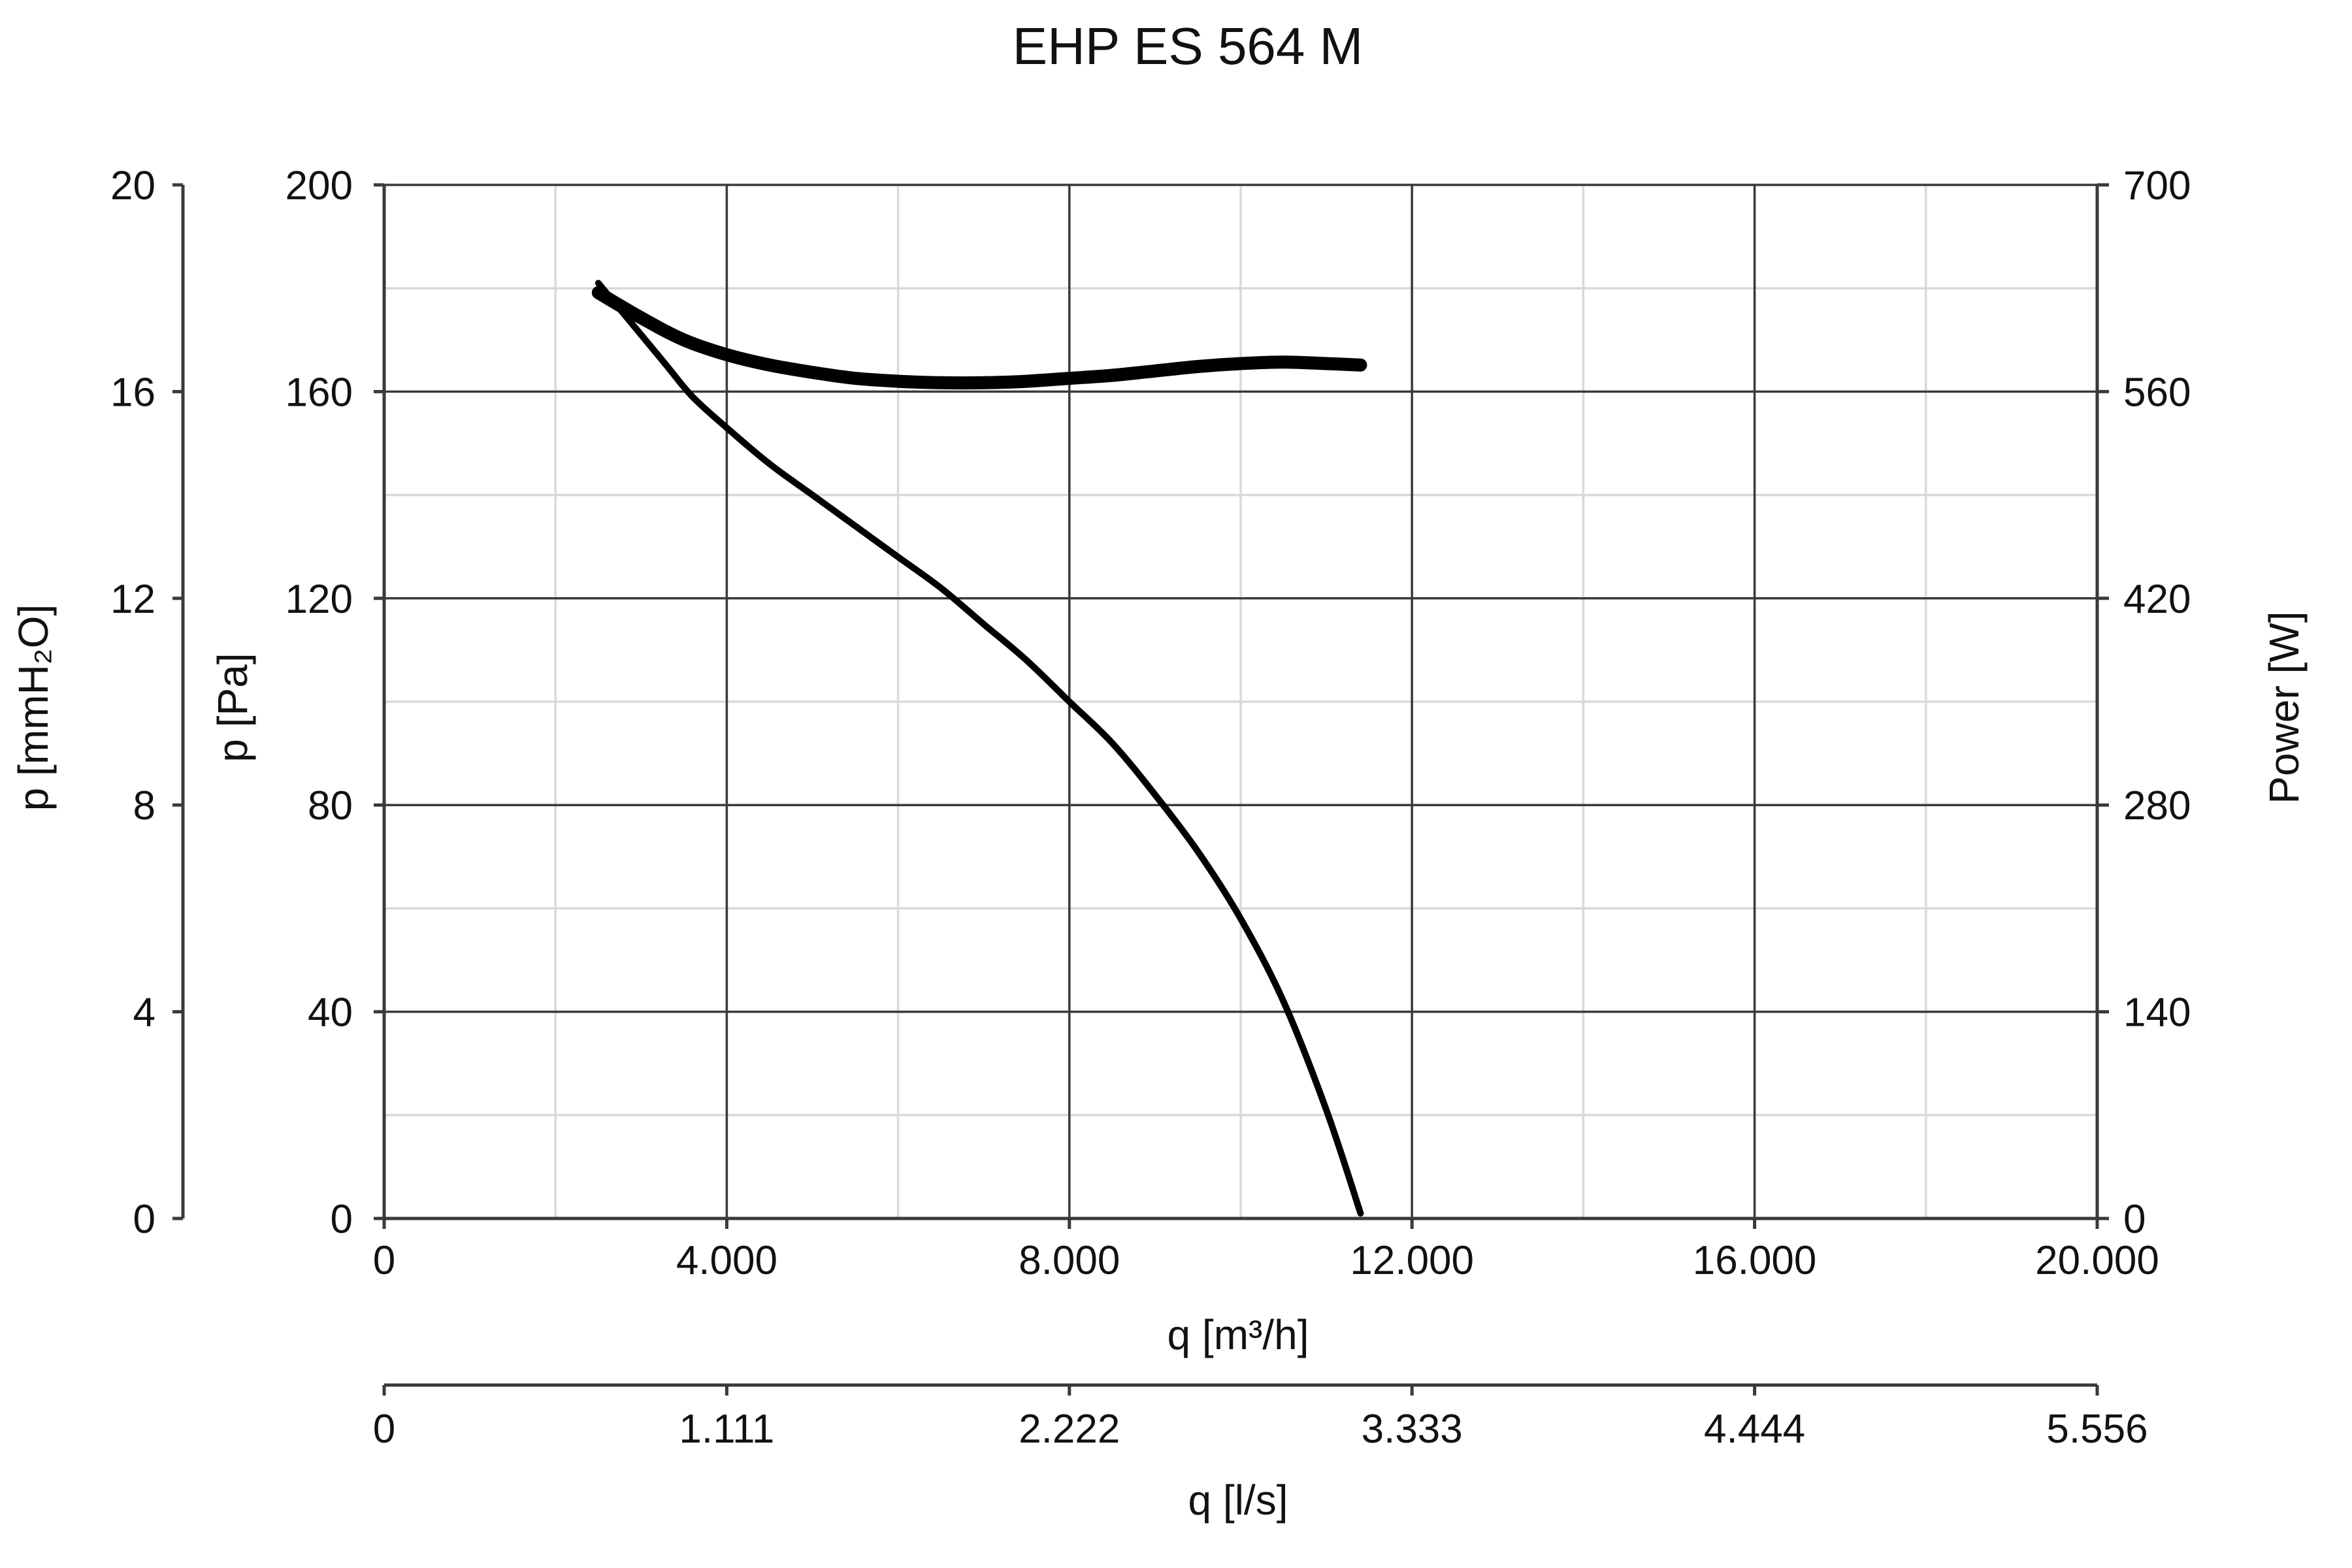  I want to click on power-curve, so click(979, 338).